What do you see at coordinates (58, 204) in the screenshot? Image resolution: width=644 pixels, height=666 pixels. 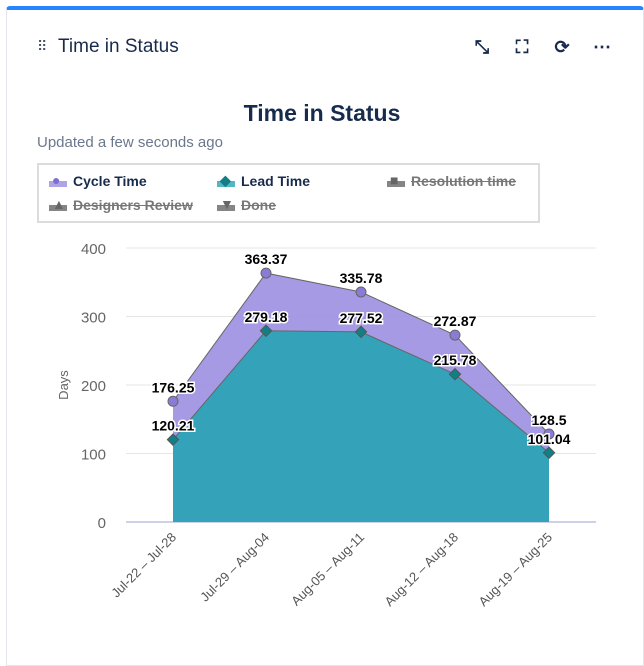 I see `triangle-marker-icon: ▲` at bounding box center [58, 204].